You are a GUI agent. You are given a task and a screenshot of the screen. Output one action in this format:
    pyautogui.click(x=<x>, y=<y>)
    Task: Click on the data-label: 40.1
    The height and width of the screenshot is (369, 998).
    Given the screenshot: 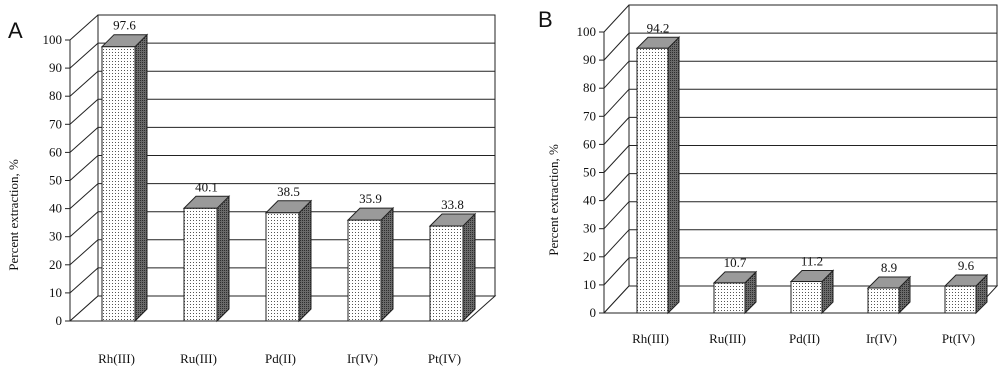 What is the action you would take?
    pyautogui.click(x=206, y=186)
    